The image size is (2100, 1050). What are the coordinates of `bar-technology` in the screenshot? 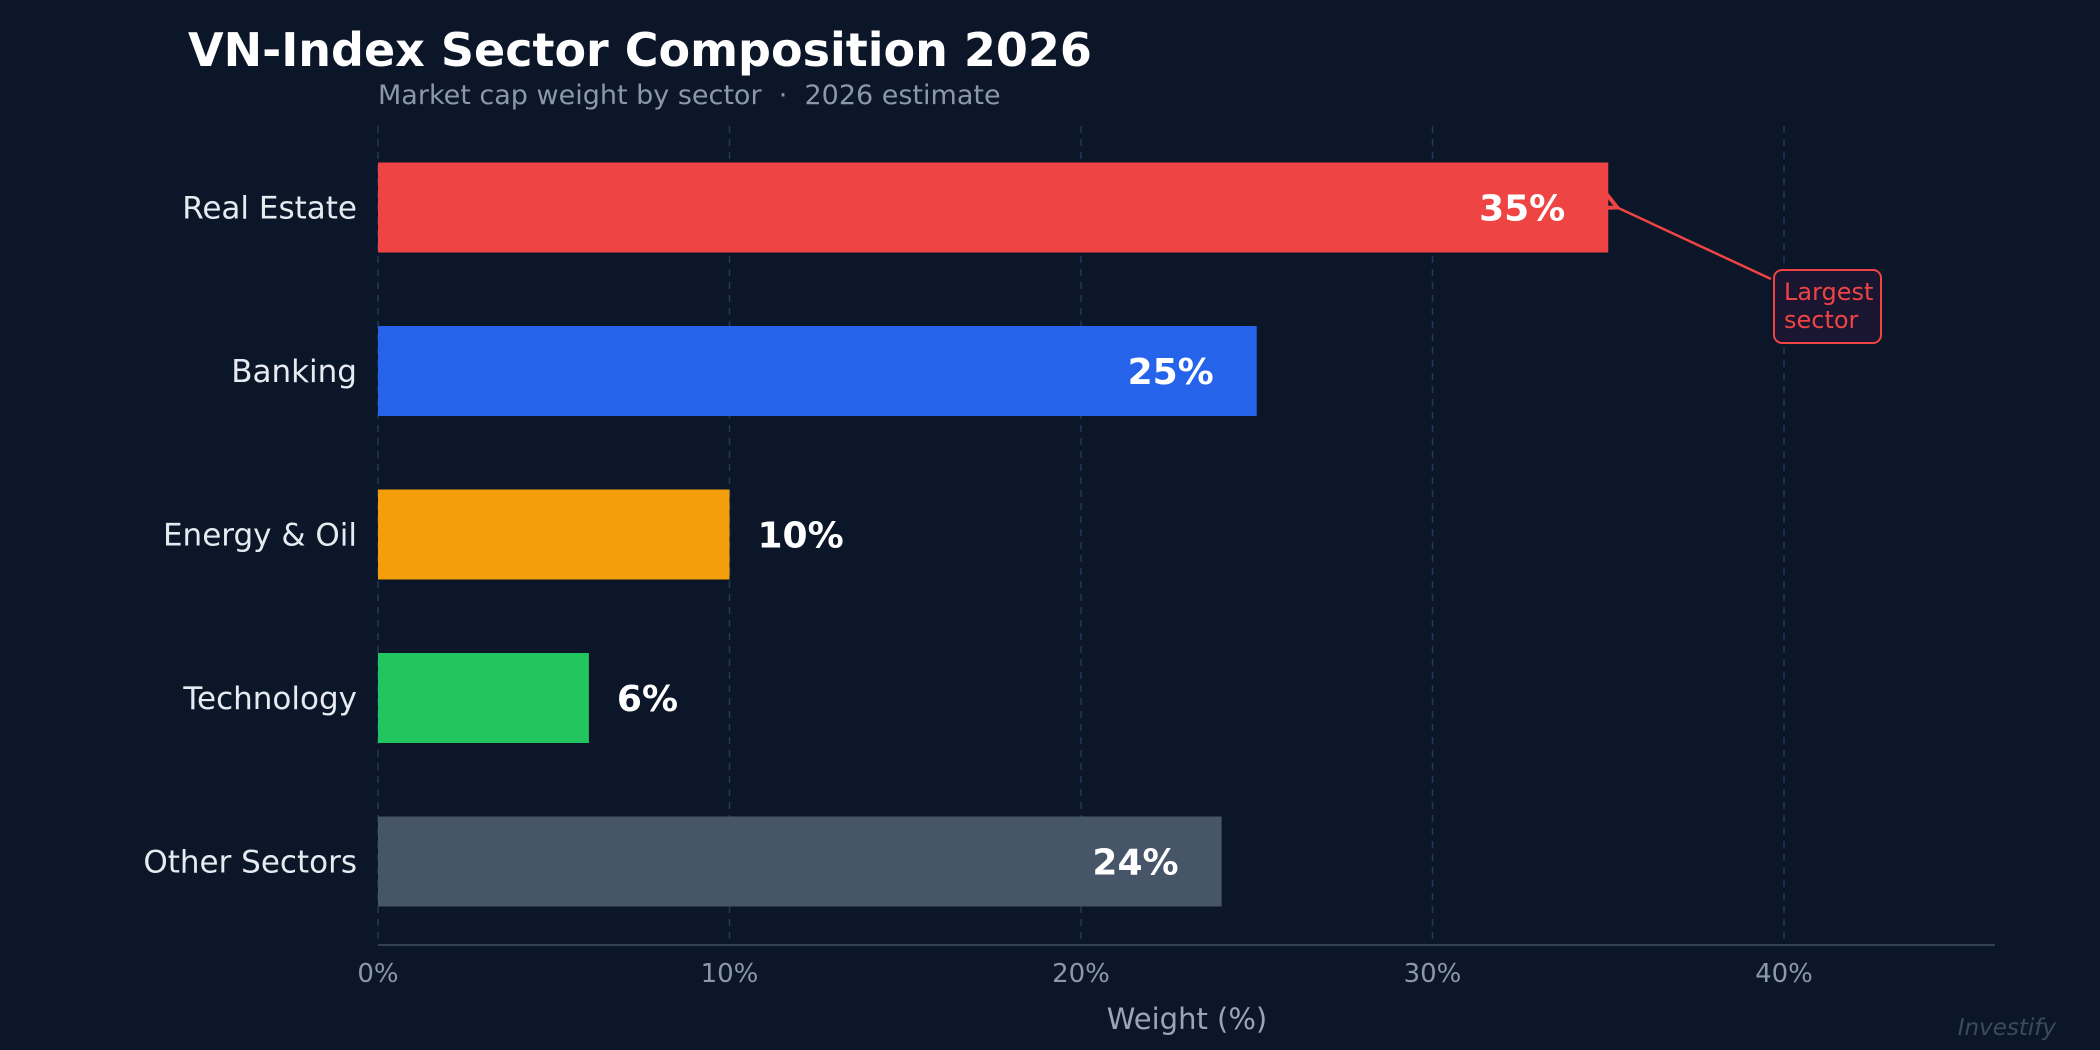 It's located at (483, 698).